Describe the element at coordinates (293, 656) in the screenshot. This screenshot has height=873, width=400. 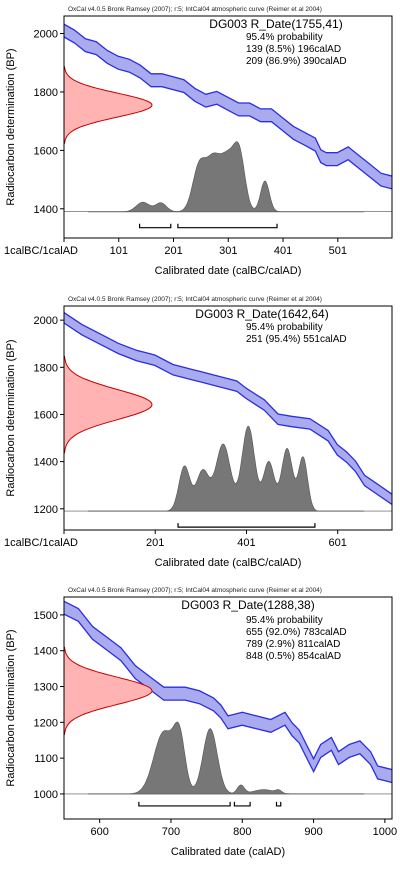
I see `probability-range-text: 848 (0.5%) 854calAD` at that location.